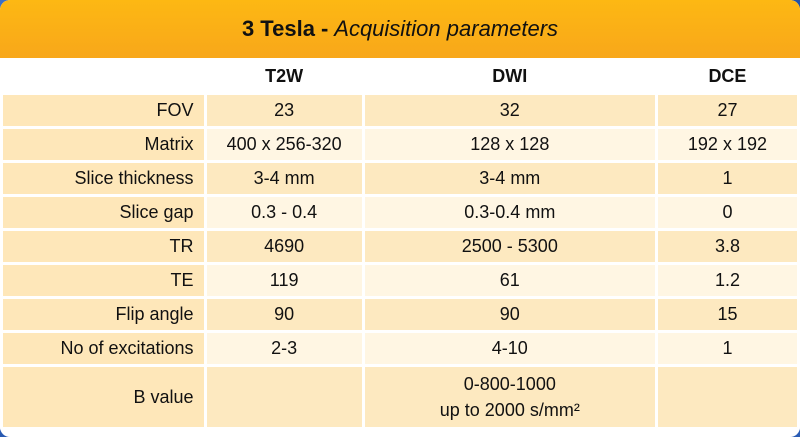 This screenshot has height=437, width=800. I want to click on cell-dce, so click(727, 397).